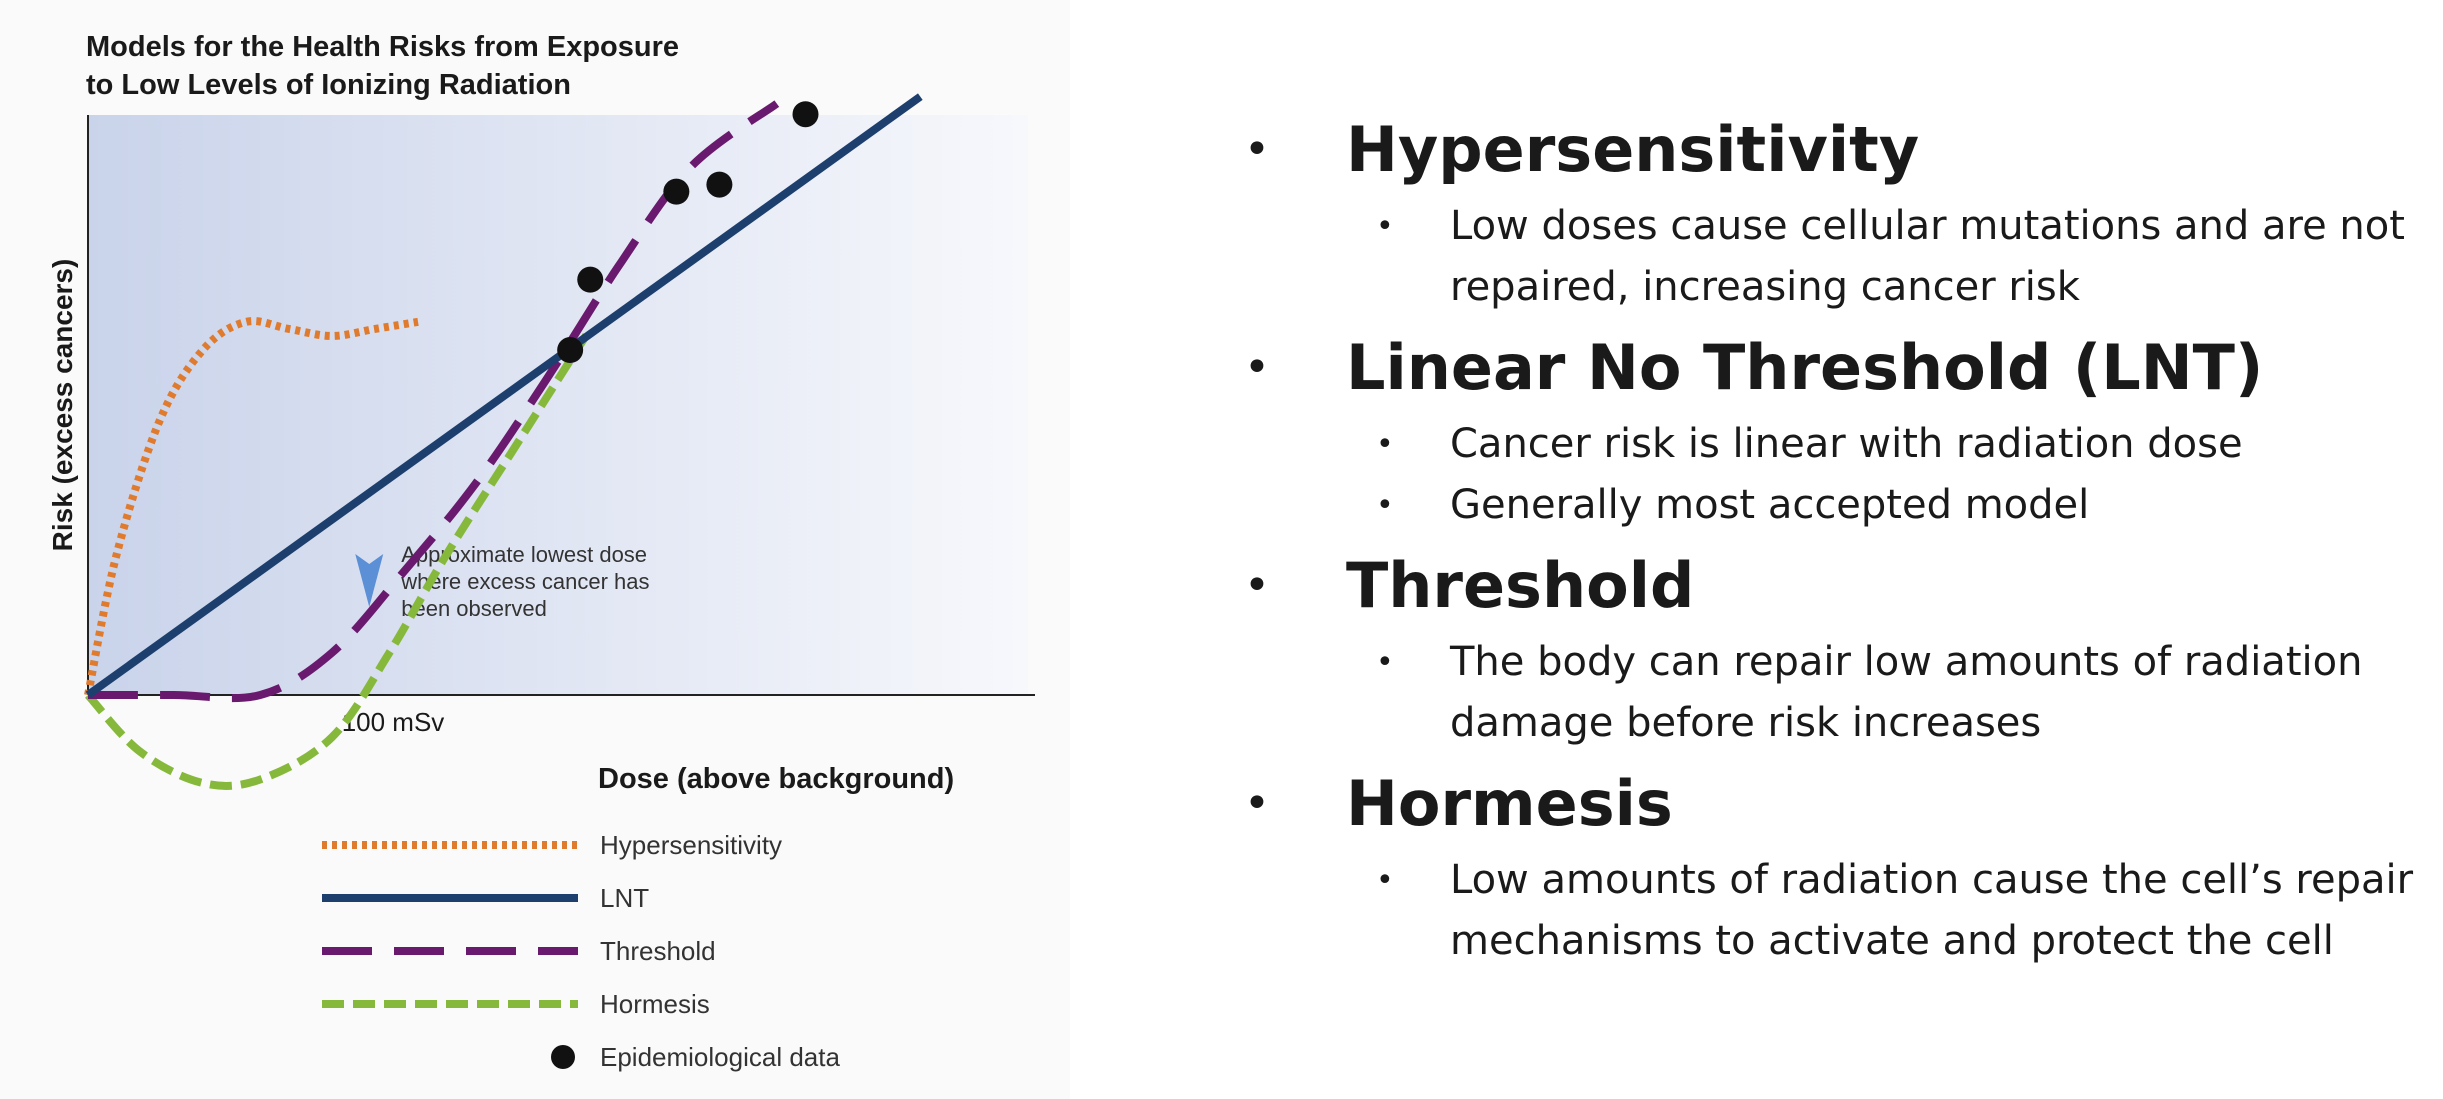  I want to click on legend-label-epidemiological-data: Epidemiological data, so click(720, 1057).